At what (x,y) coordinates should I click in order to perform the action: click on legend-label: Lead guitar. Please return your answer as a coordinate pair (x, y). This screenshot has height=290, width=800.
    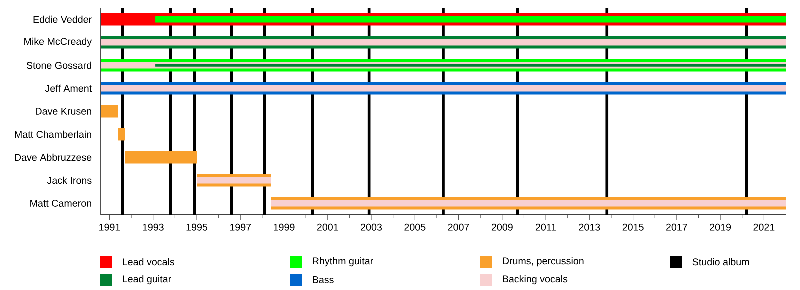
    Looking at the image, I should click on (147, 280).